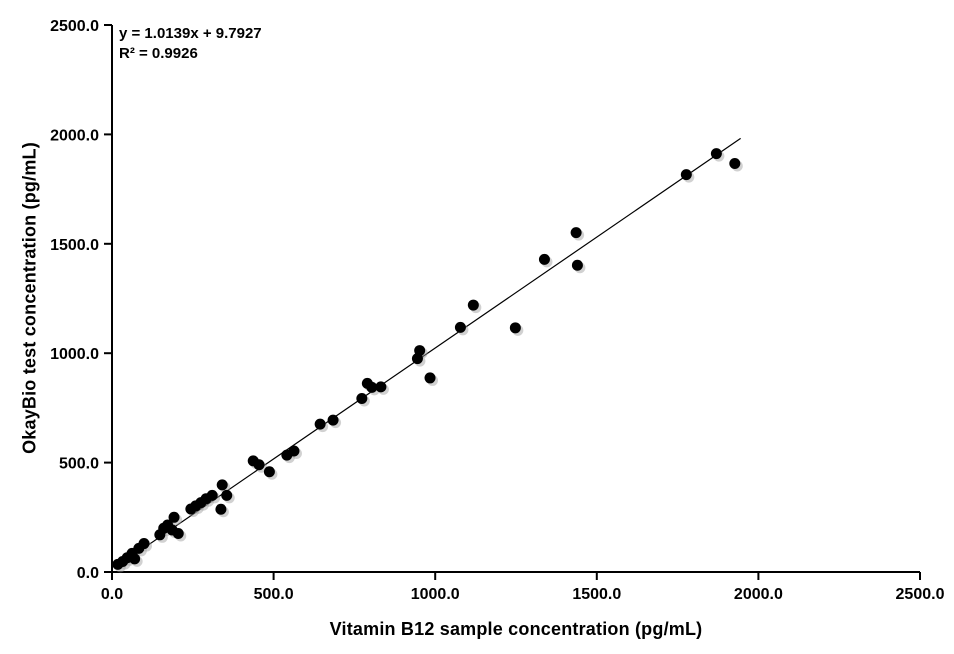 The image size is (954, 654). Describe the element at coordinates (112, 594) in the screenshot. I see `x-tick-label: 0.0` at that location.